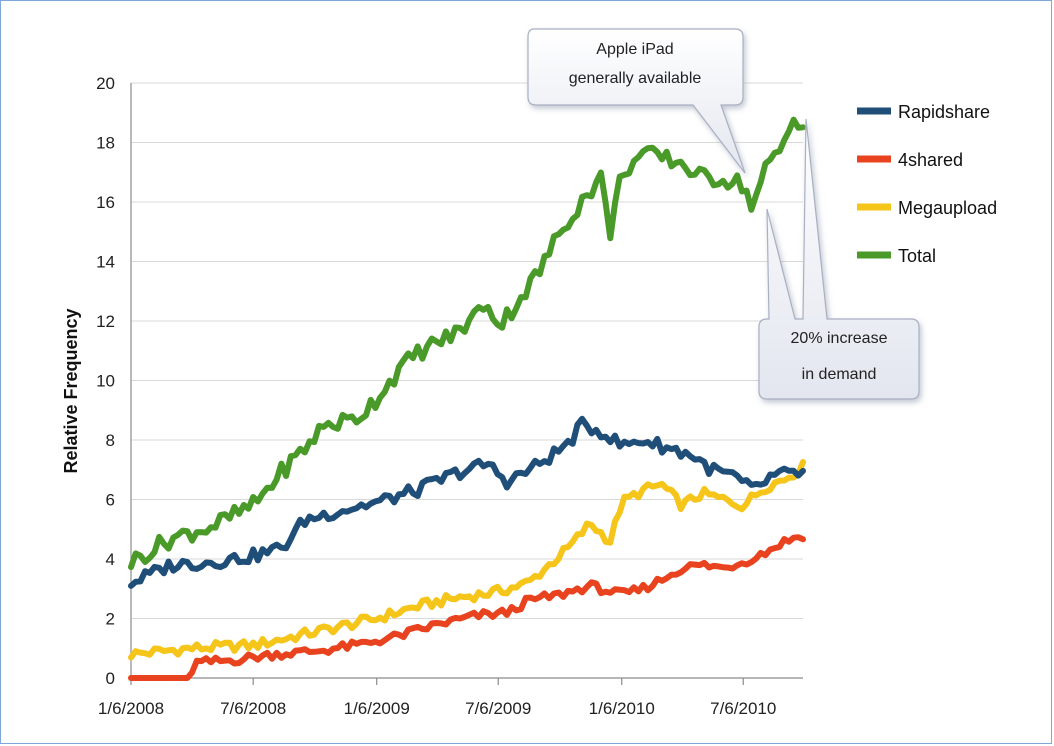 The width and height of the screenshot is (1054, 746). What do you see at coordinates (110, 440) in the screenshot?
I see `y-tick-label: 8` at bounding box center [110, 440].